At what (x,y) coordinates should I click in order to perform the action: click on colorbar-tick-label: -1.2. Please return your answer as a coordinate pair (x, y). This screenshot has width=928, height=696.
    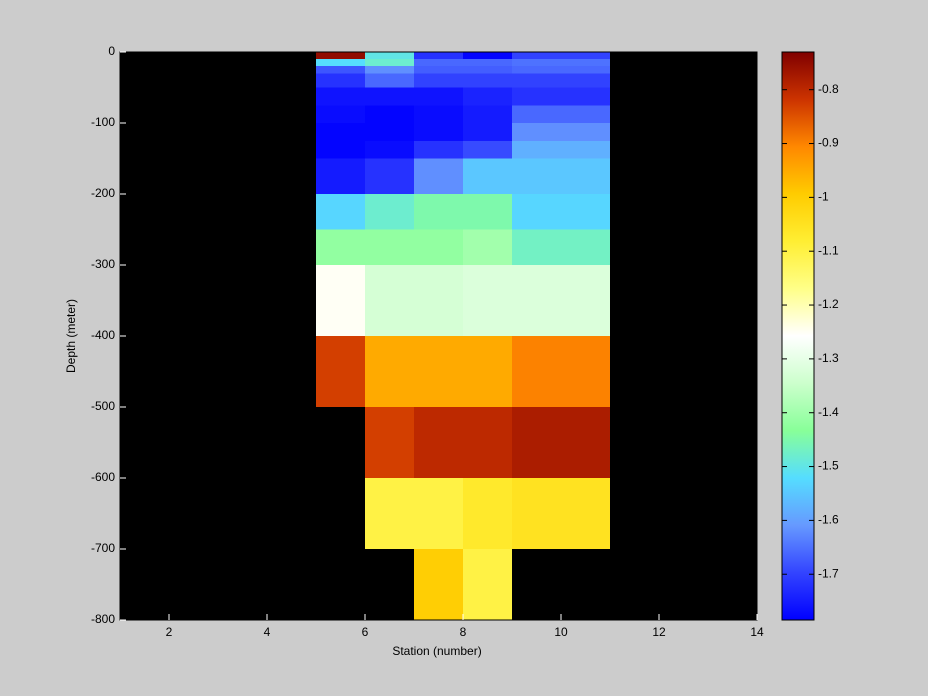
    Looking at the image, I should click on (828, 304).